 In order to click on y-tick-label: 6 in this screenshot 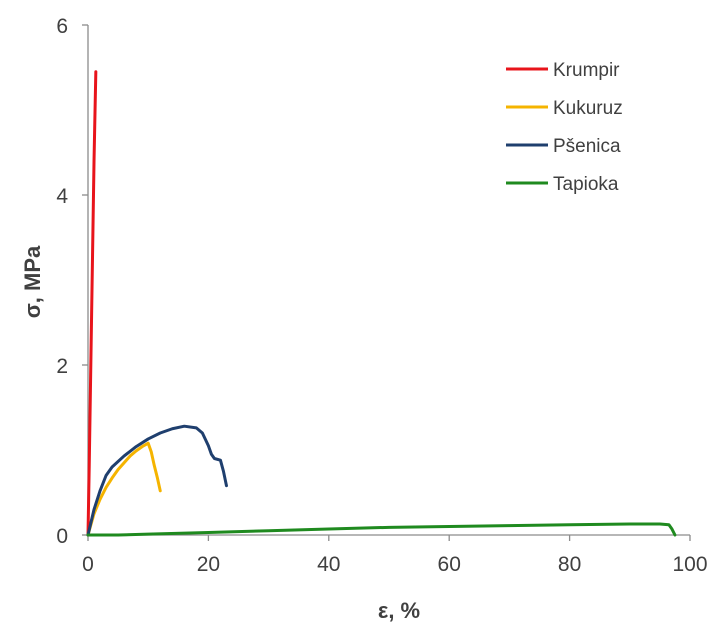, I will do `click(62, 26)`.